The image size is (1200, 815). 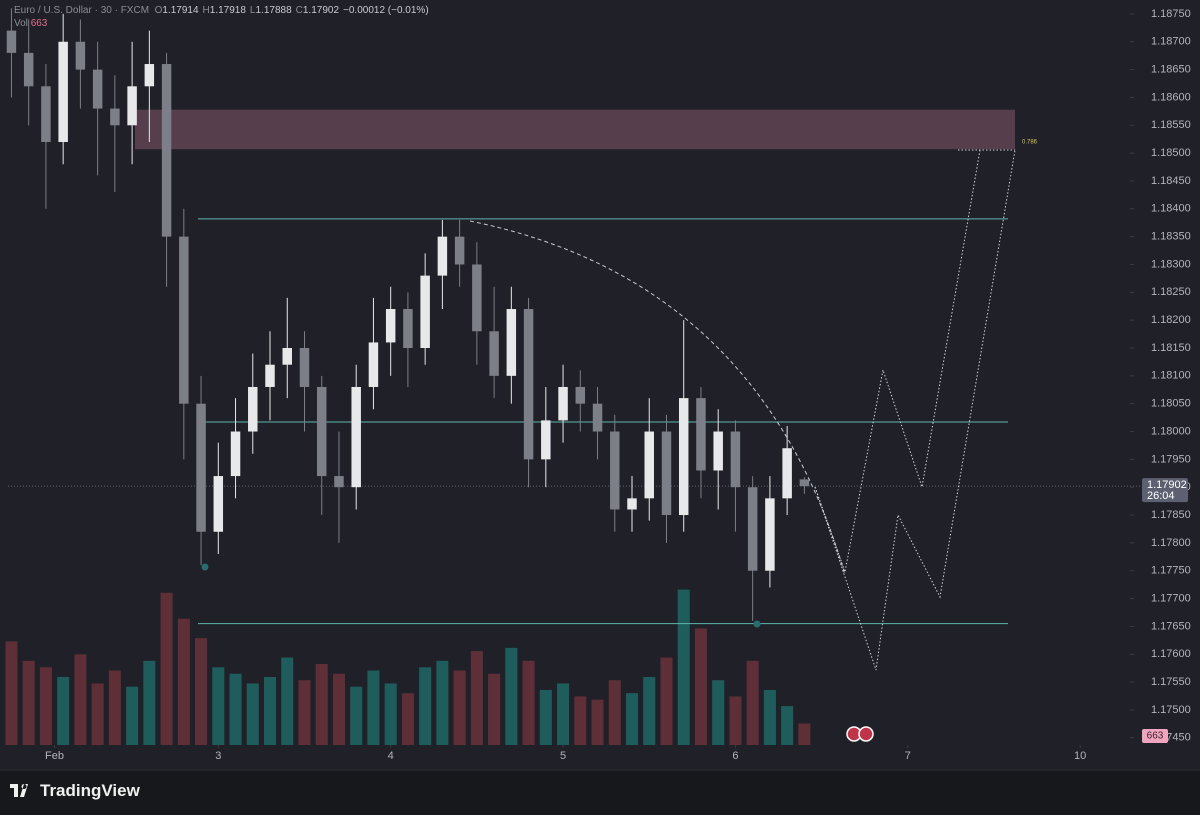 What do you see at coordinates (1171, 626) in the screenshot?
I see `y-tick-label: 1.17650` at bounding box center [1171, 626].